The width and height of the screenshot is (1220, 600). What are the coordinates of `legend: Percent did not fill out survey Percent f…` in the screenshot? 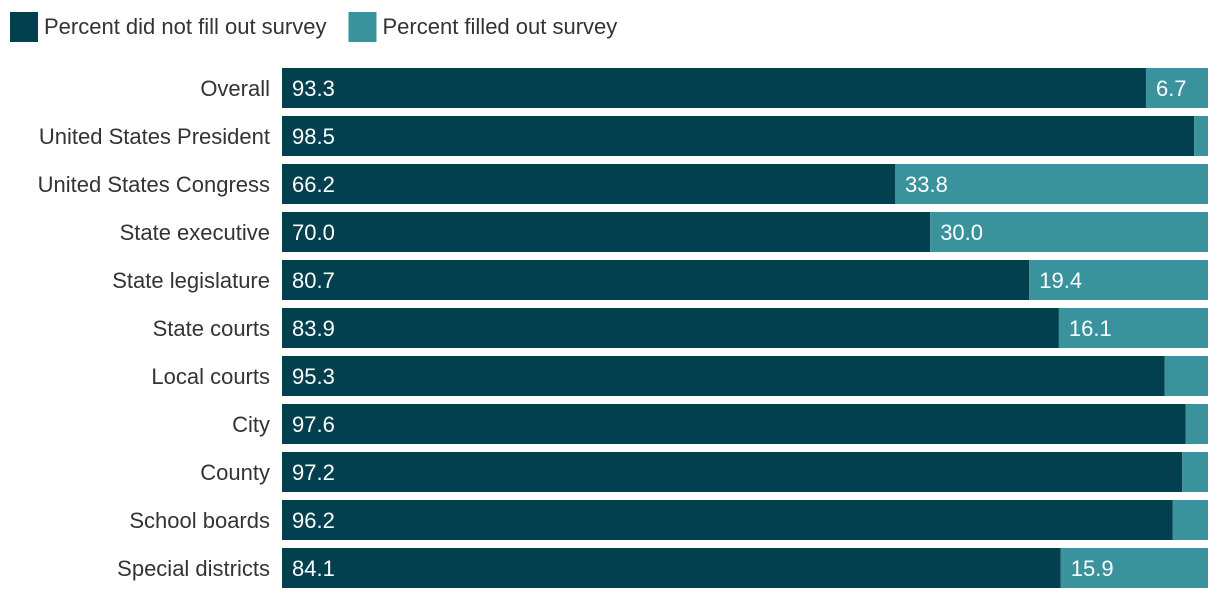 It's located at (313, 27).